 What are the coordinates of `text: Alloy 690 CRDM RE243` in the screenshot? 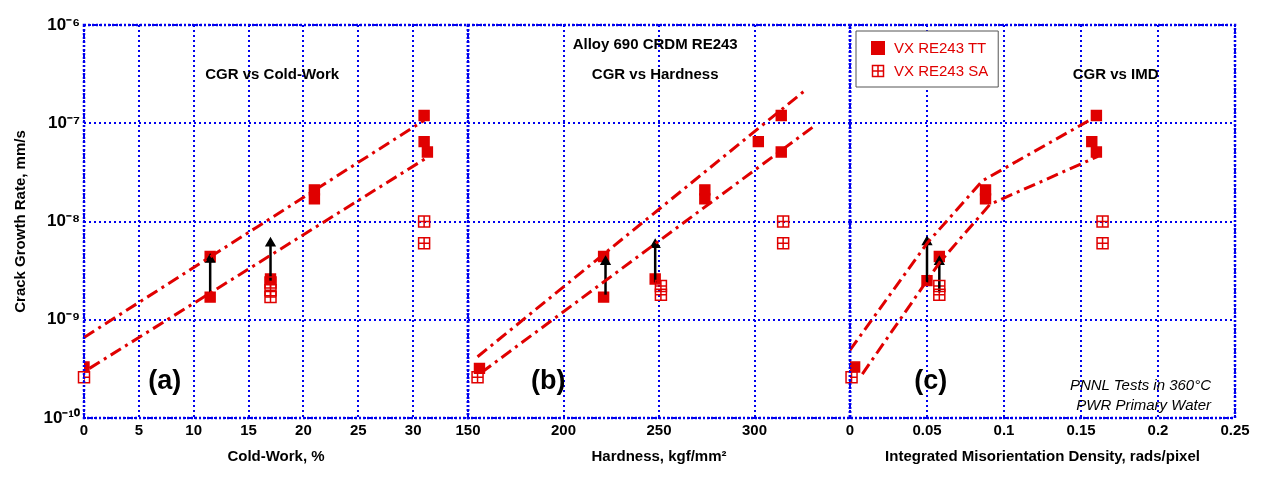 It's located at (655, 44).